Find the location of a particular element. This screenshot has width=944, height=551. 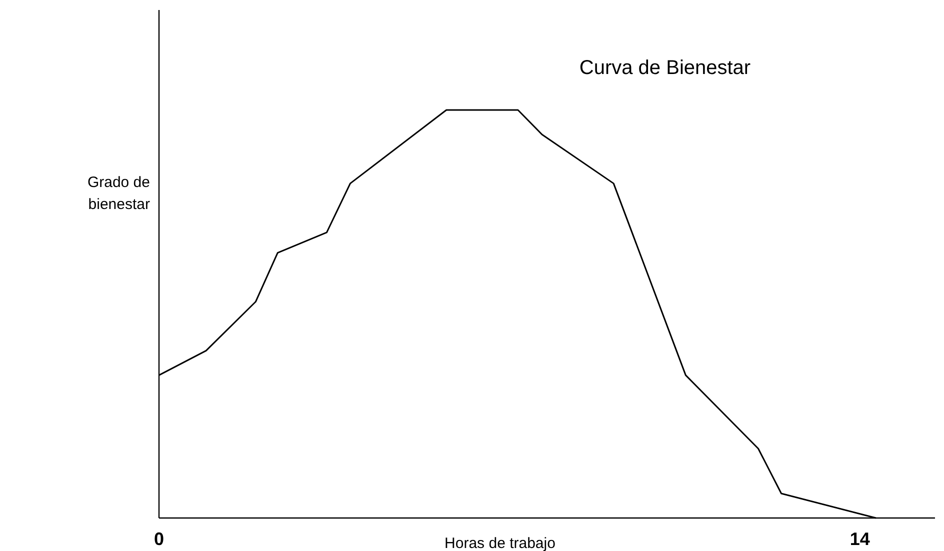

x-axis-title: Horas de trabajo is located at coordinates (500, 543).